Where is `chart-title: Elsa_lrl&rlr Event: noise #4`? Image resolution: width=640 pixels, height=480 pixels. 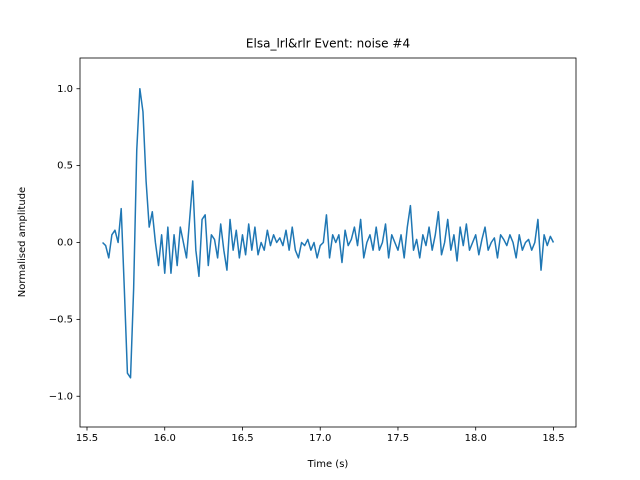 chart-title: Elsa_lrl&rlr Event: noise #4 is located at coordinates (328, 44).